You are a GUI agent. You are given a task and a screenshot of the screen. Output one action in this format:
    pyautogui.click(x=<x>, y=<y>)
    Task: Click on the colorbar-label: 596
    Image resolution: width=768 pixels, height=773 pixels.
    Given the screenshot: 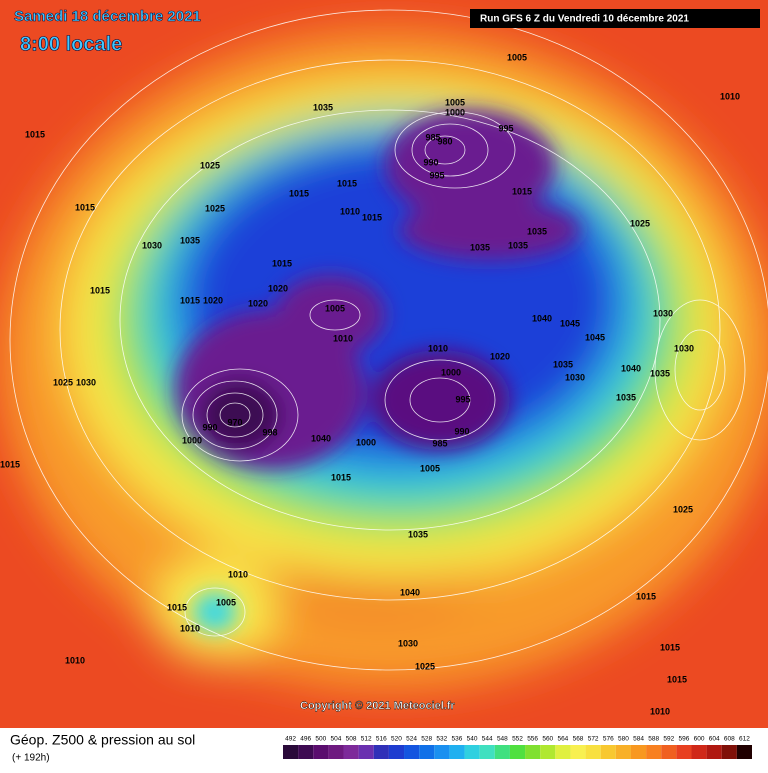 What is the action you would take?
    pyautogui.click(x=683, y=739)
    